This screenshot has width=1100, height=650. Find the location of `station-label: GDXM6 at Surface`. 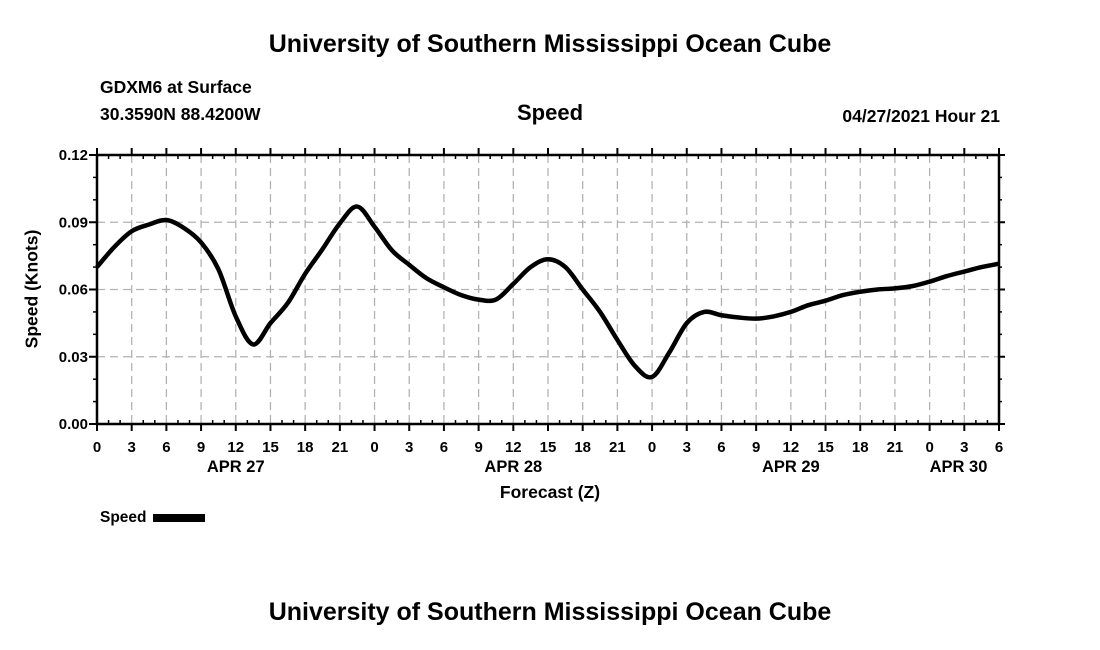

station-label: GDXM6 at Surface is located at coordinates (176, 87).